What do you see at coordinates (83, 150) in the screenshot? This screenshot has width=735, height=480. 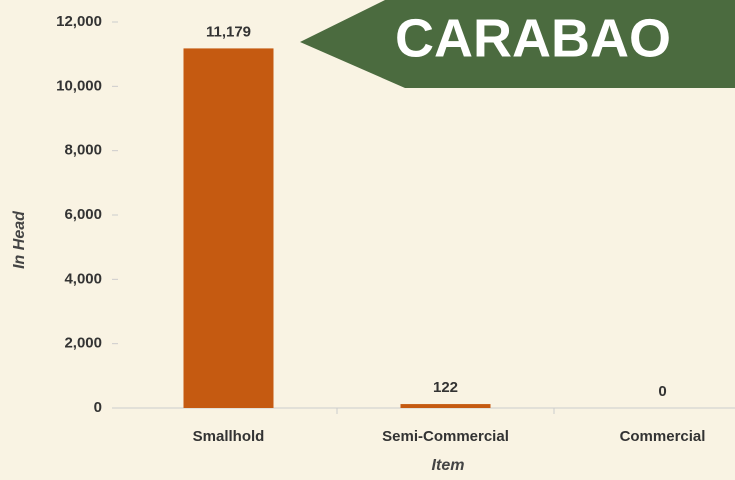 I see `y-tick-label: 8,000` at bounding box center [83, 150].